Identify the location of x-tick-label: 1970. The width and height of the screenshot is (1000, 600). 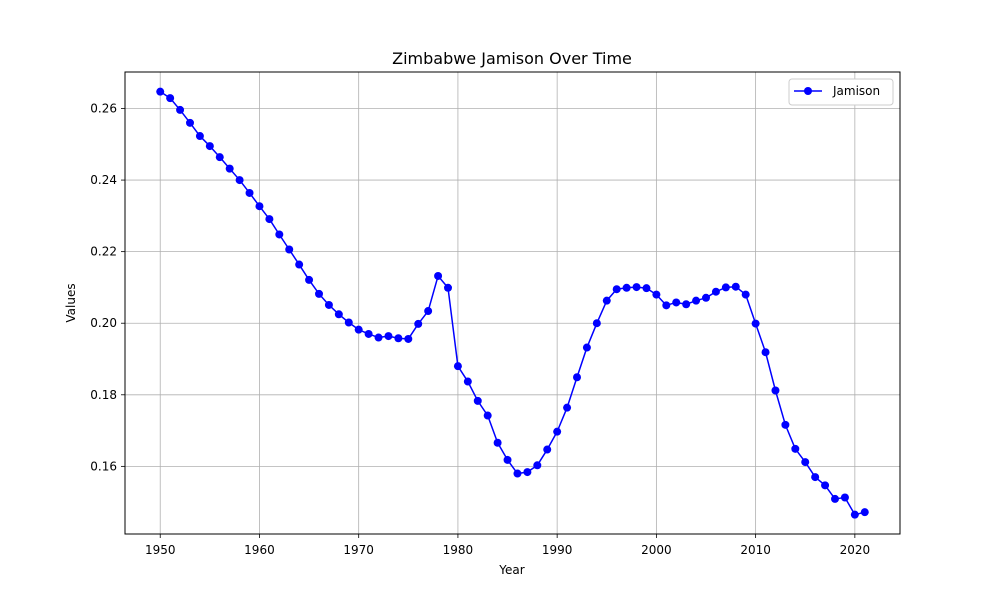
(358, 550).